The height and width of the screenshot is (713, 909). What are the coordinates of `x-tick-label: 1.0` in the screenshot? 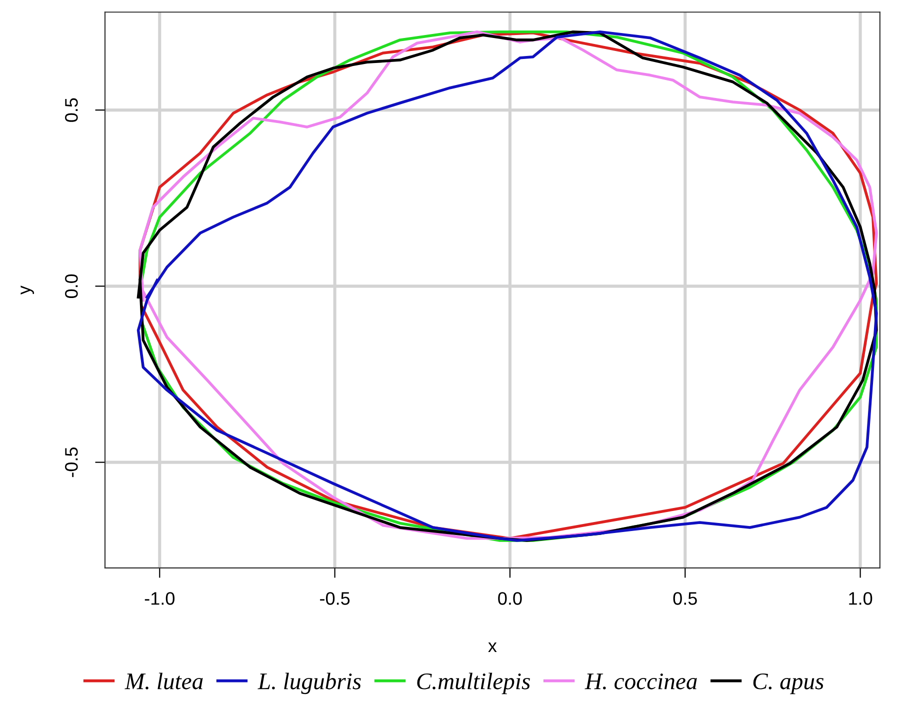 It's located at (860, 598).